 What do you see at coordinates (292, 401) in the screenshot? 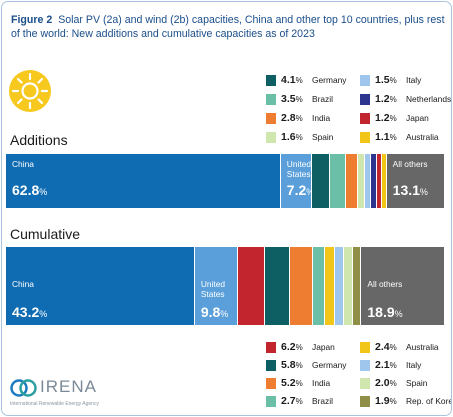
I see `legend-value: 2.7%` at bounding box center [292, 401].